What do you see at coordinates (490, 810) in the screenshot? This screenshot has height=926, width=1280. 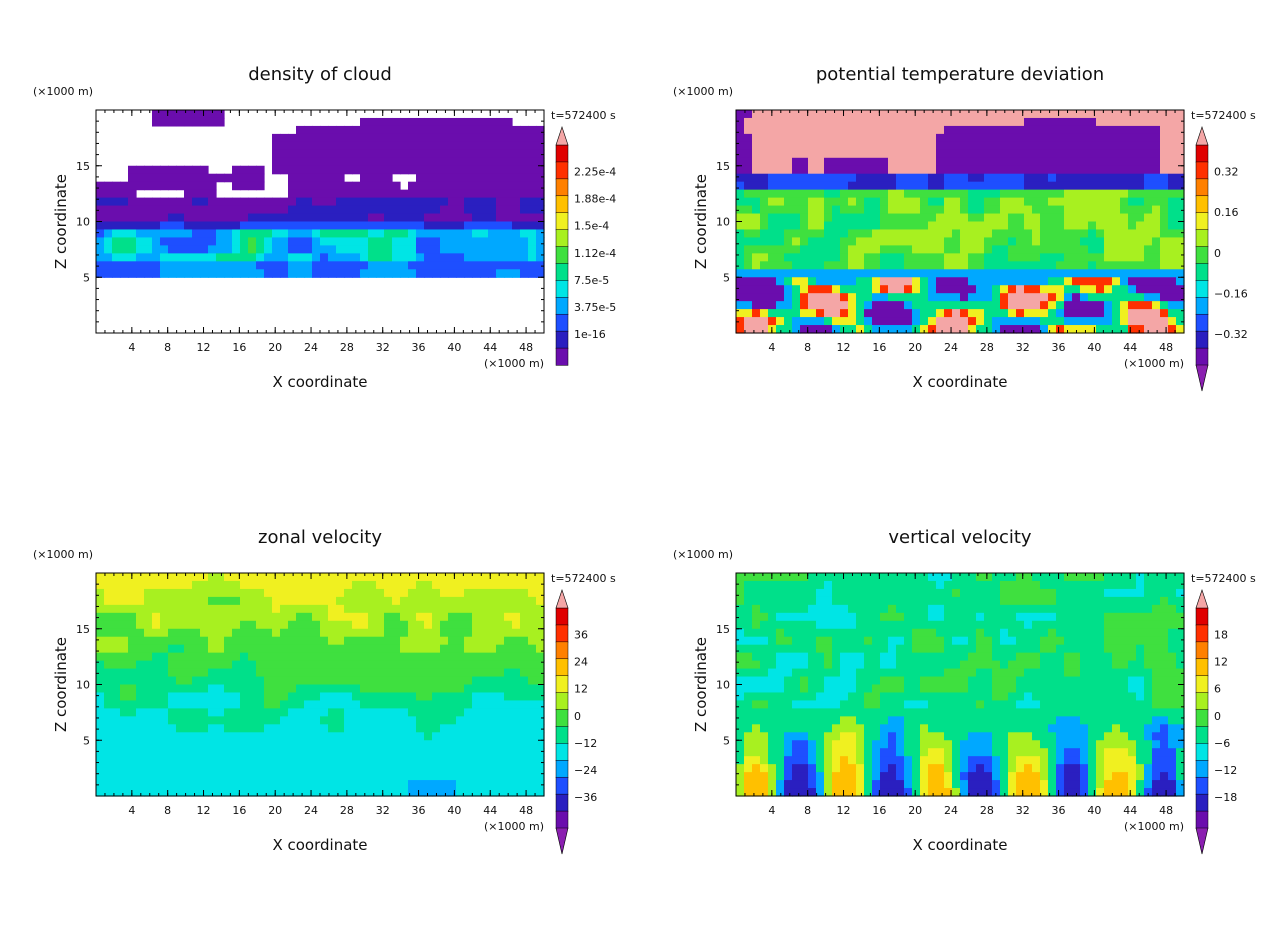 I see `x-tick-label: 44` at bounding box center [490, 810].